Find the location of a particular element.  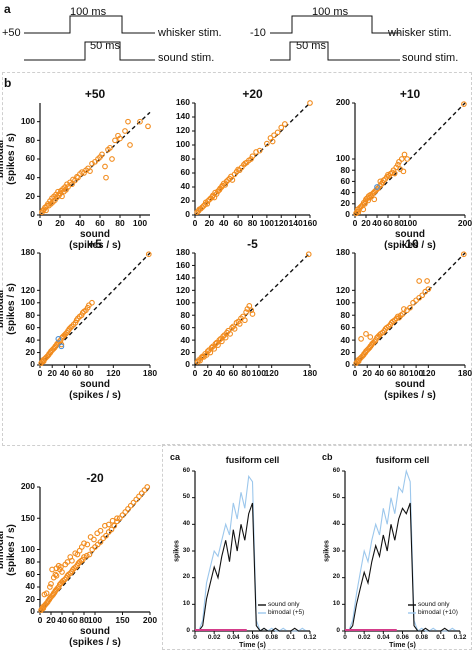

x-tick-label: 200 is located at coordinates (150, 620).